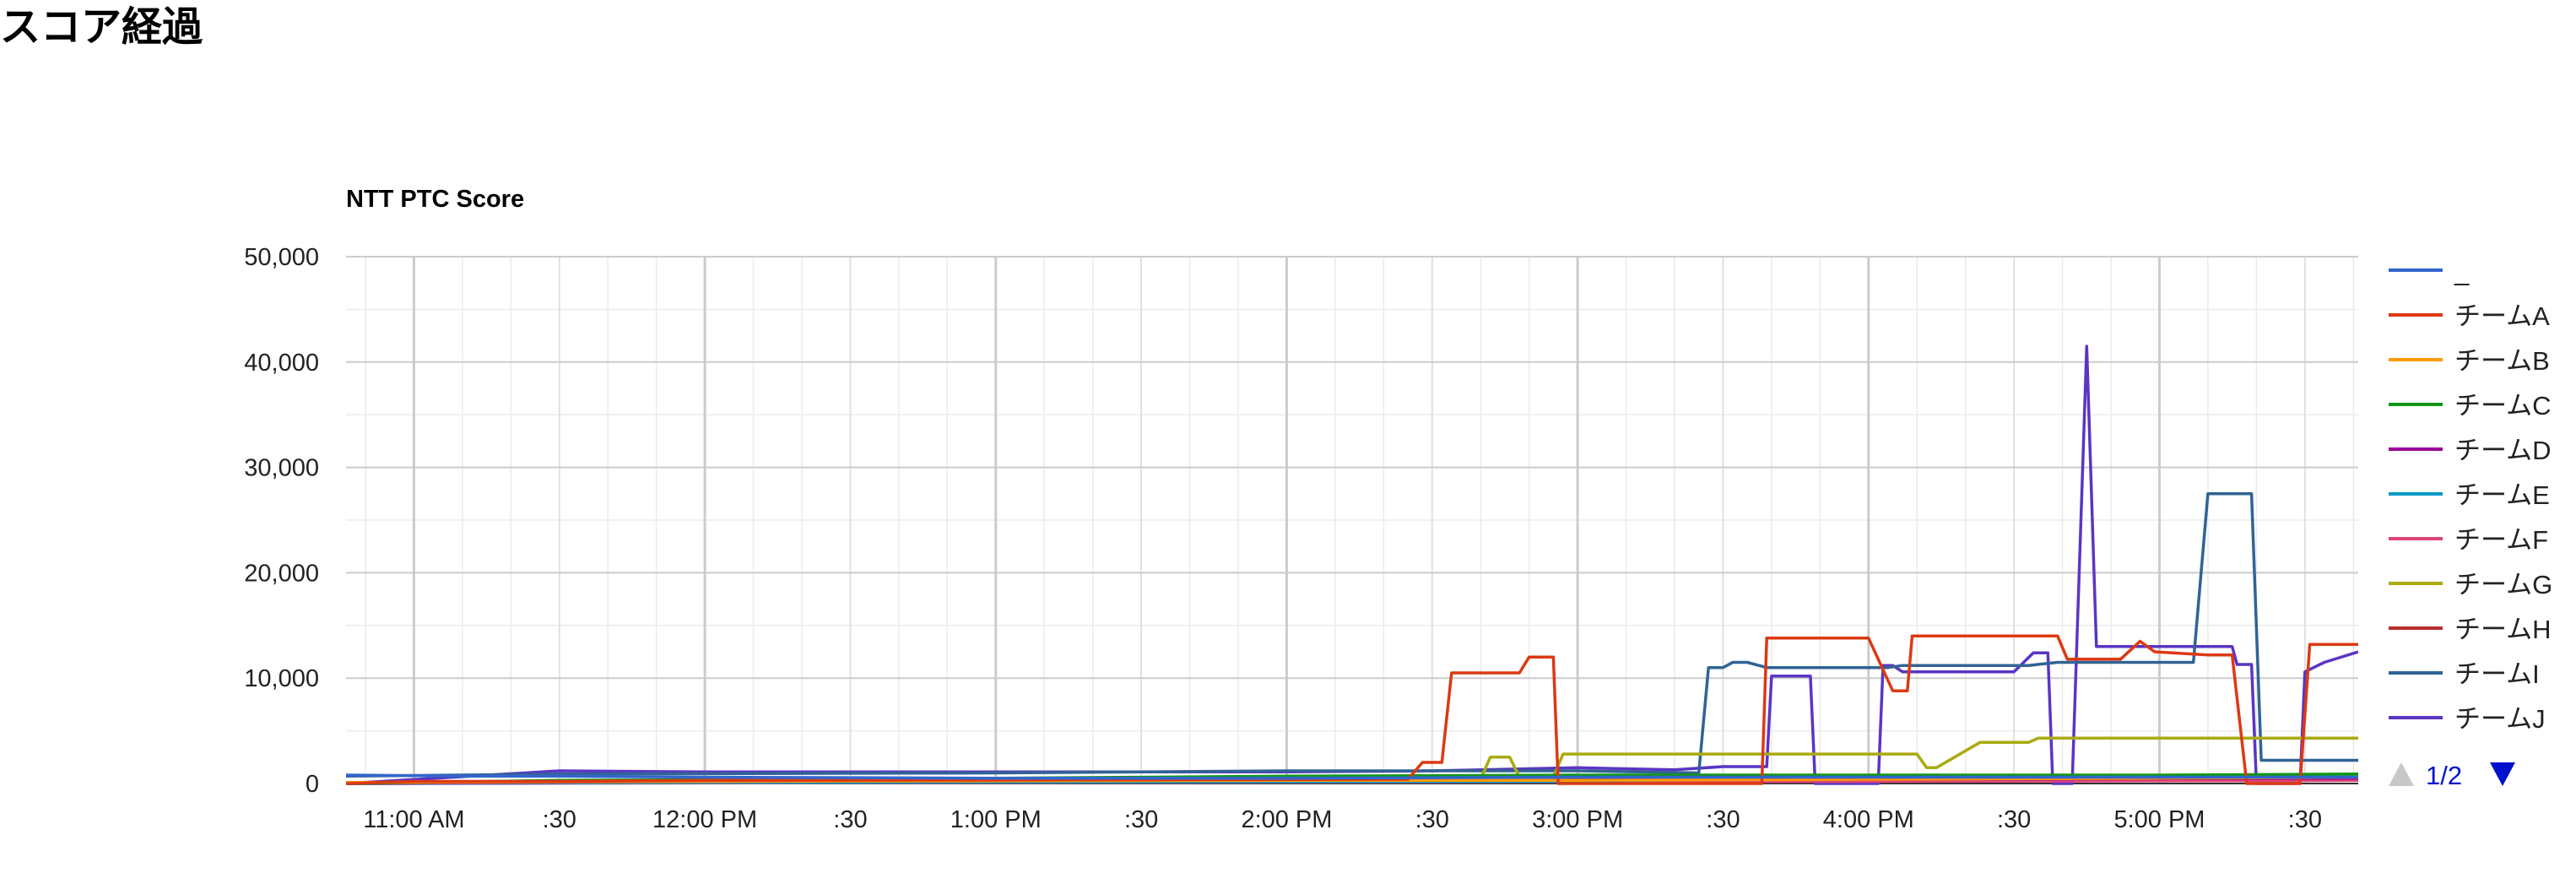 The height and width of the screenshot is (873, 2576). What do you see at coordinates (1577, 819) in the screenshot?
I see `x-tick-label: 3:00 PM` at bounding box center [1577, 819].